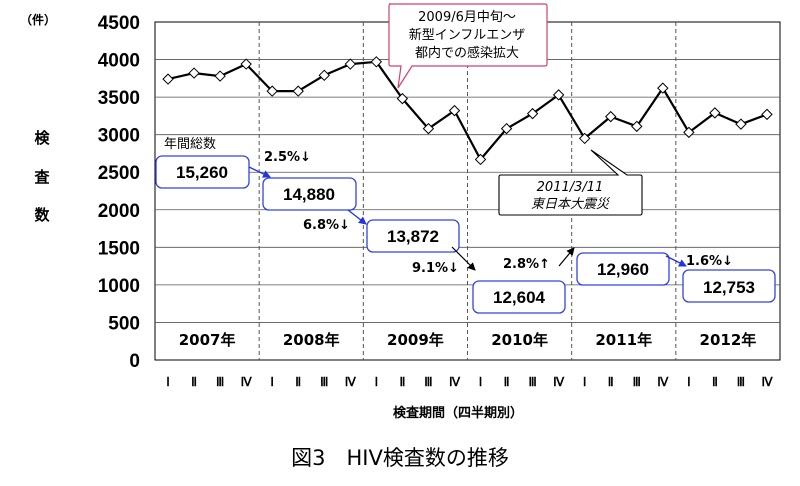 The width and height of the screenshot is (800, 486). What do you see at coordinates (526, 264) in the screenshot?
I see `change-label-2011: 2.8%↑` at bounding box center [526, 264].